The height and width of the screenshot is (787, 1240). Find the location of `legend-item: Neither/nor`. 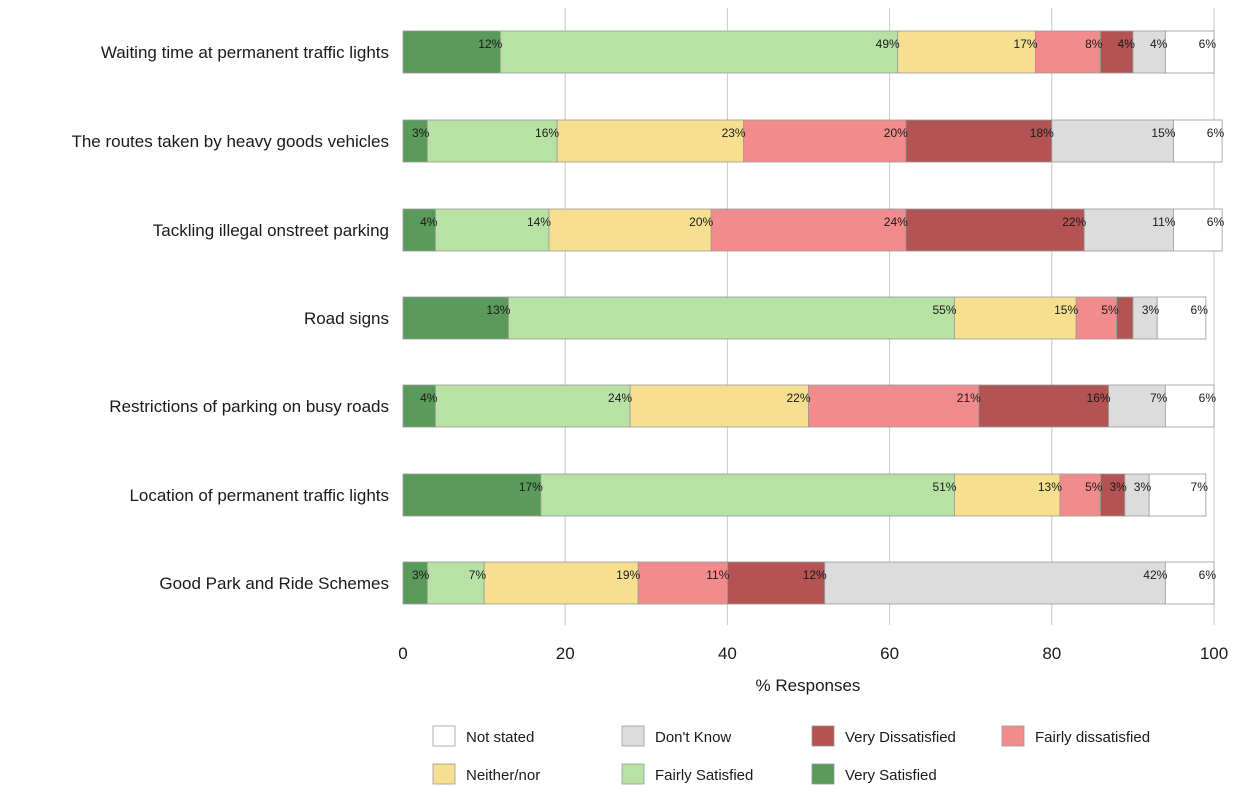

legend-item: Neither/nor is located at coordinates (486, 774).